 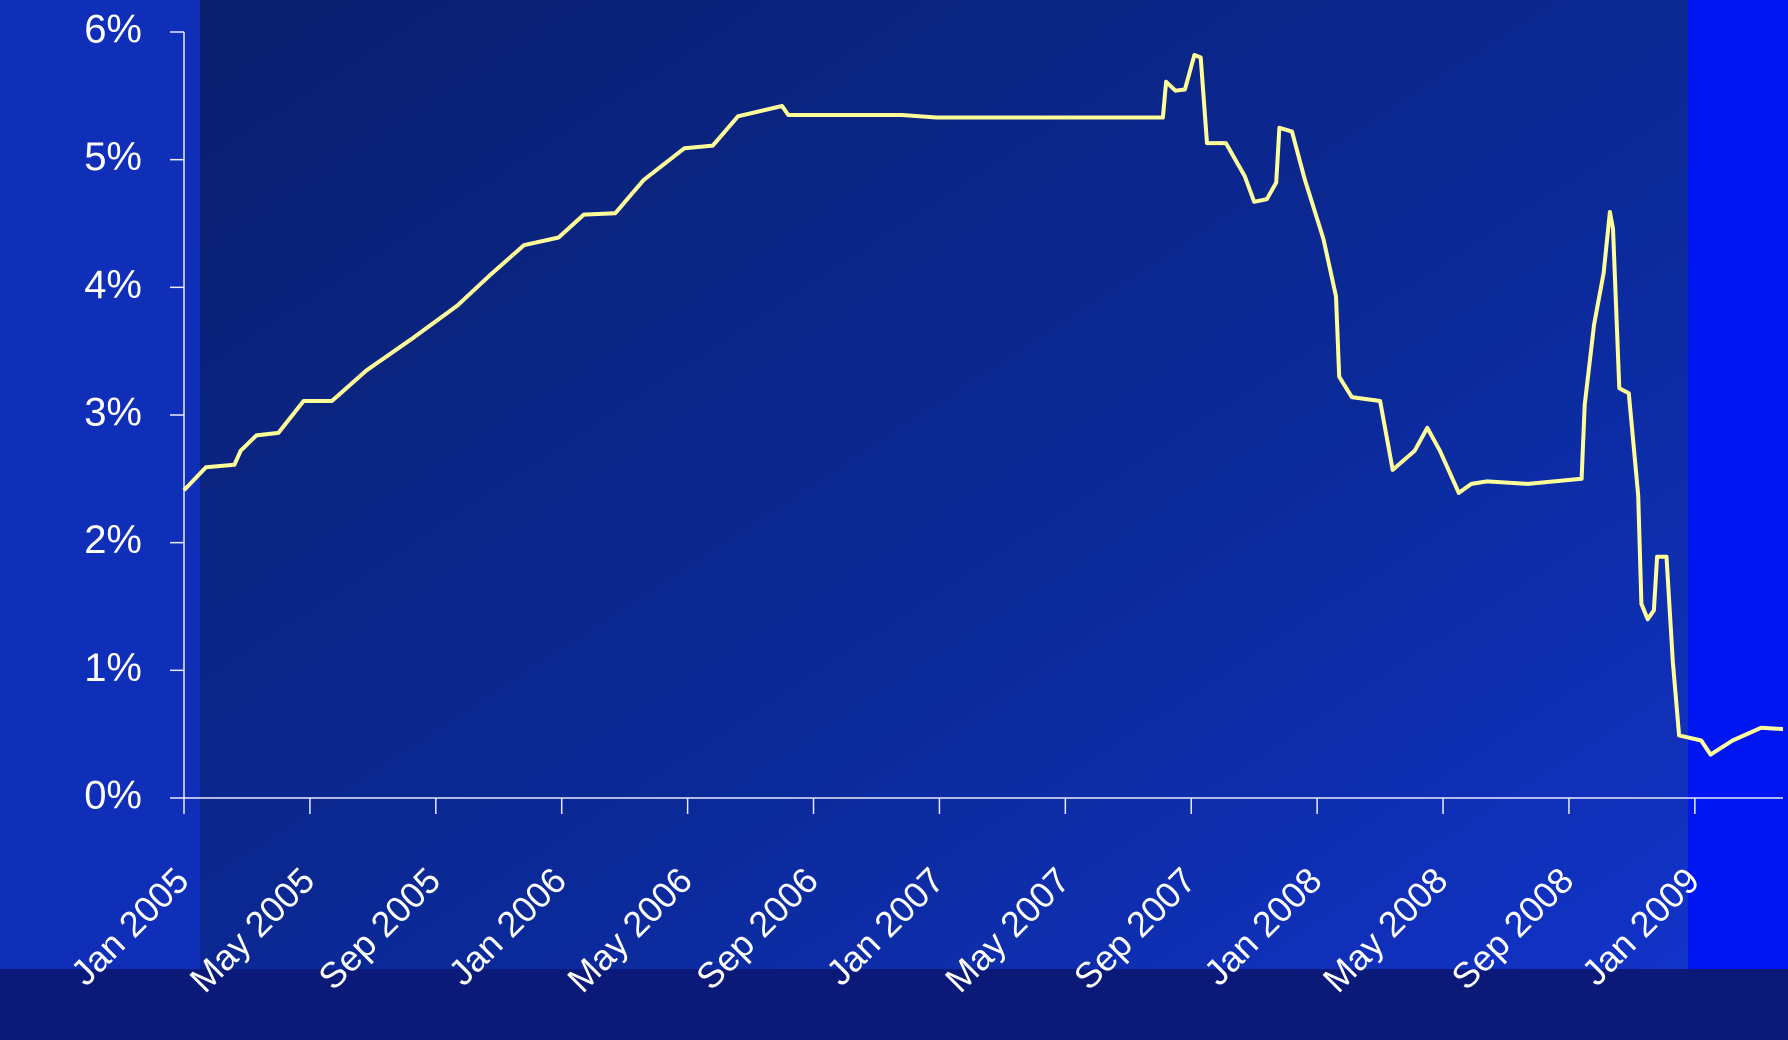 What do you see at coordinates (113, 30) in the screenshot?
I see `y-tick-label: 6%` at bounding box center [113, 30].